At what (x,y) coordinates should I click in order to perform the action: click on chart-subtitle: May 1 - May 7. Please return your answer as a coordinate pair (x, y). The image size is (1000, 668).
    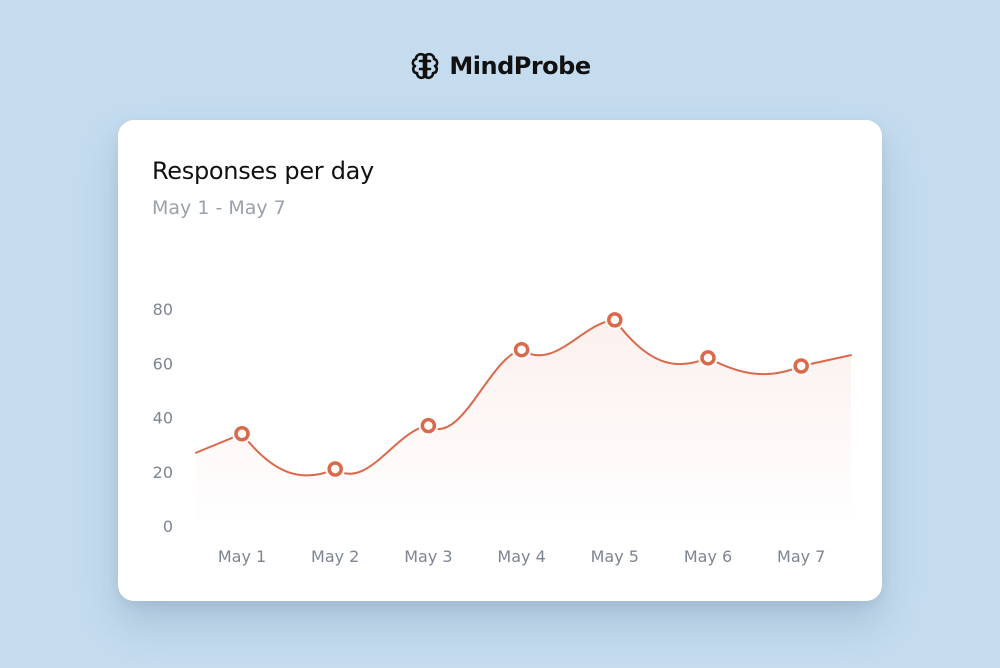
    Looking at the image, I should click on (219, 208).